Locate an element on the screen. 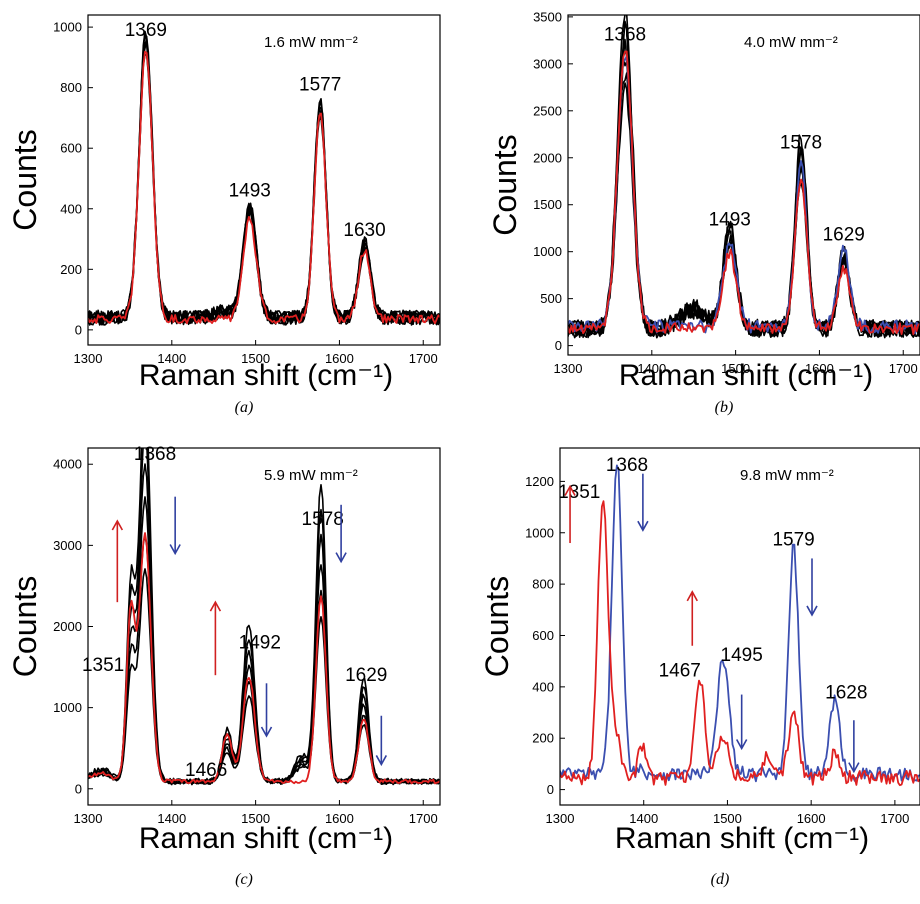 The image size is (920, 904). panel-caption: (c) is located at coordinates (244, 879).